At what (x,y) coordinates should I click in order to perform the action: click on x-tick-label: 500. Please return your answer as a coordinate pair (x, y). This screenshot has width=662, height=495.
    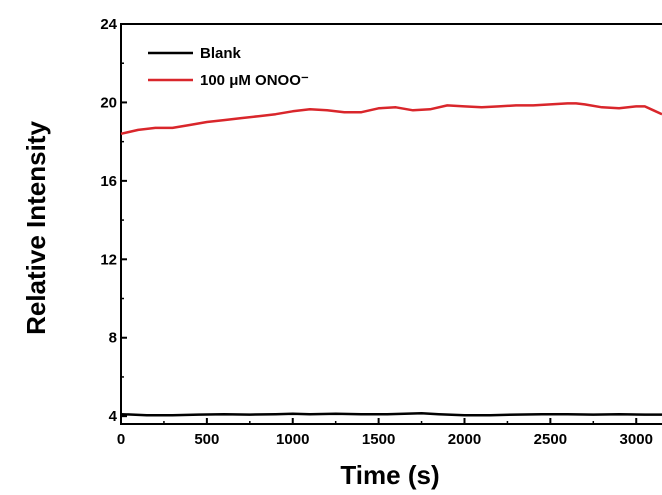
    Looking at the image, I should click on (206, 439).